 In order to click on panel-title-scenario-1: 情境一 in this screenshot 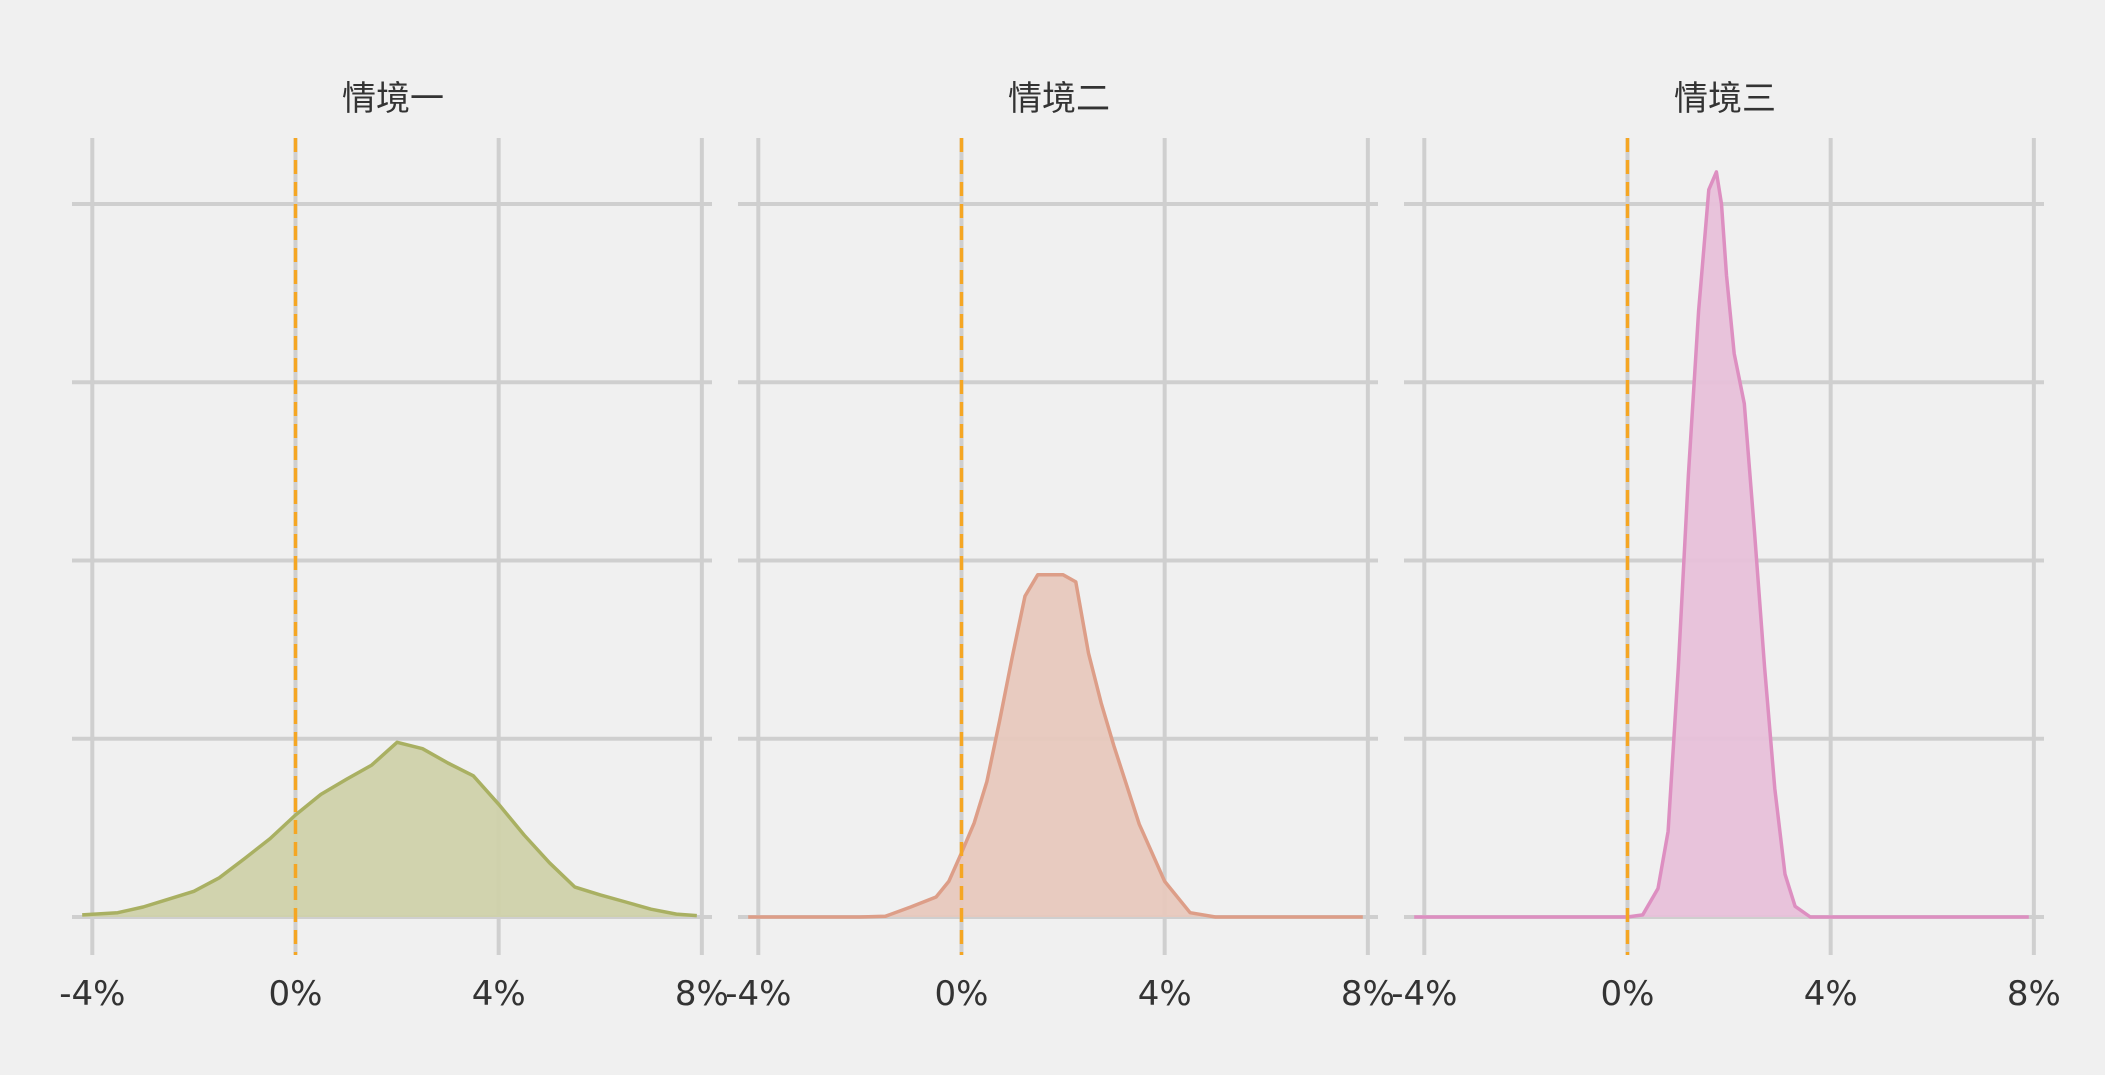, I will do `click(393, 99)`.